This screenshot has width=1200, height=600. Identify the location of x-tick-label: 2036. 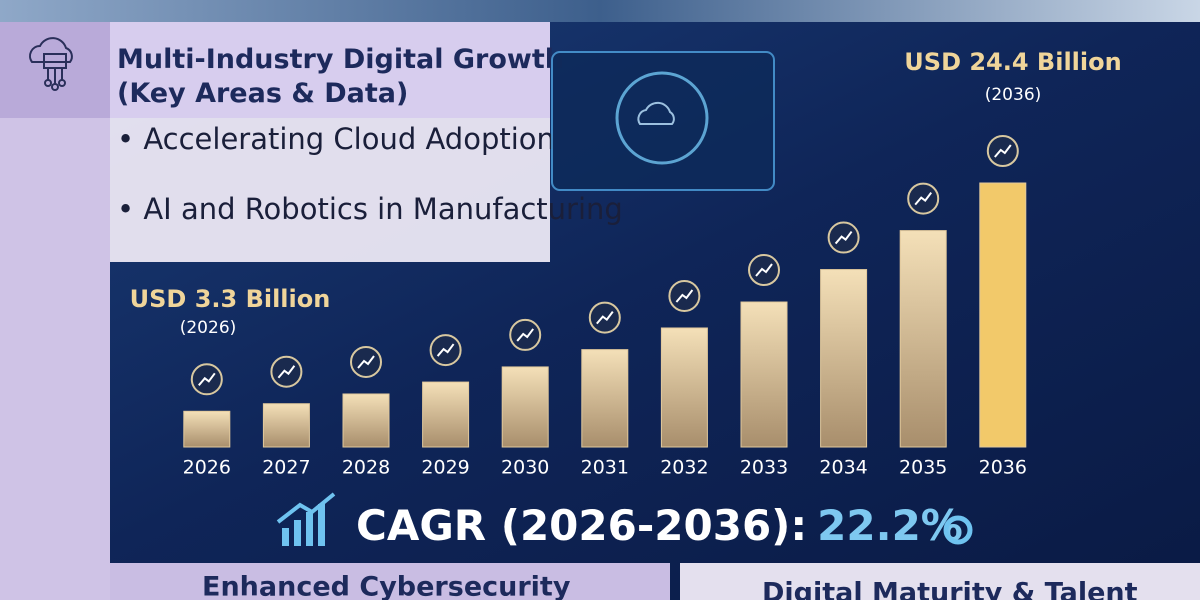
(1003, 468).